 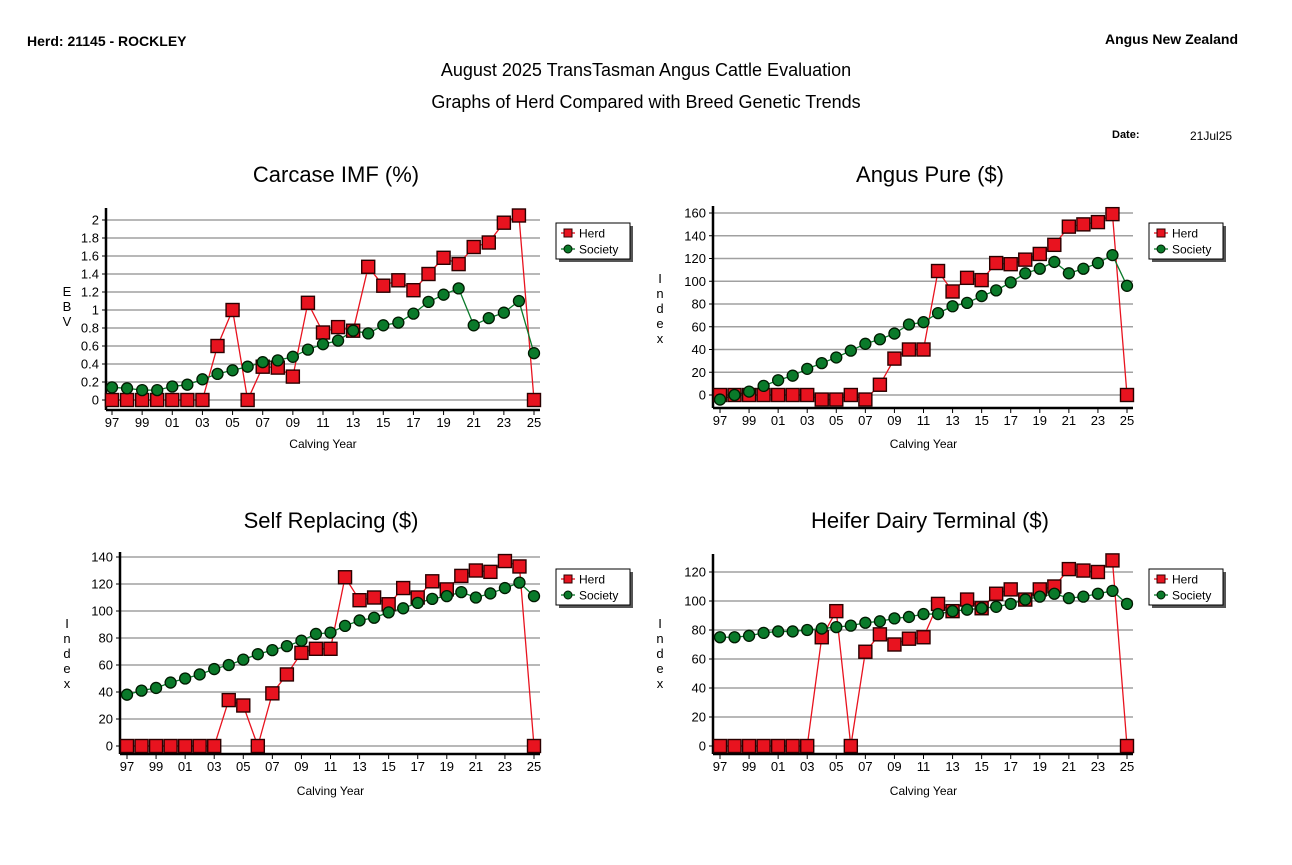 What do you see at coordinates (699, 349) in the screenshot?
I see `y-tick-label: 40` at bounding box center [699, 349].